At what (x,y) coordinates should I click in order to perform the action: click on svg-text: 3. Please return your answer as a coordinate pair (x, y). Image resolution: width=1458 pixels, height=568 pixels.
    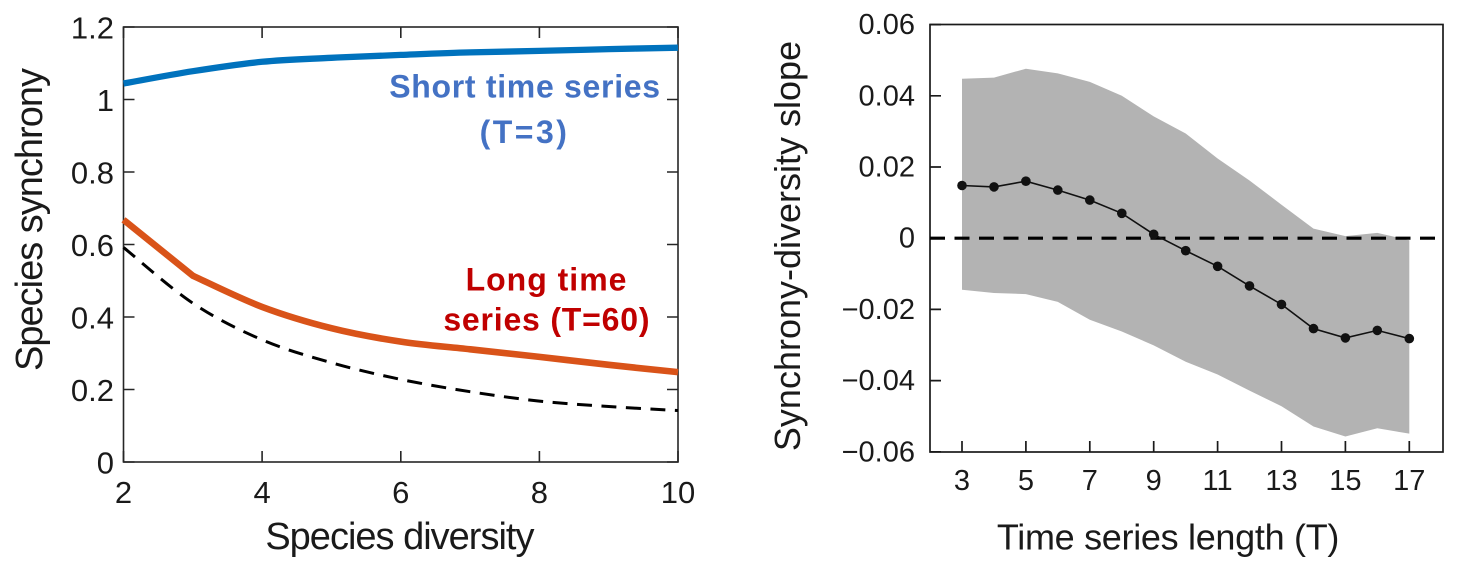
    Looking at the image, I should click on (962, 481).